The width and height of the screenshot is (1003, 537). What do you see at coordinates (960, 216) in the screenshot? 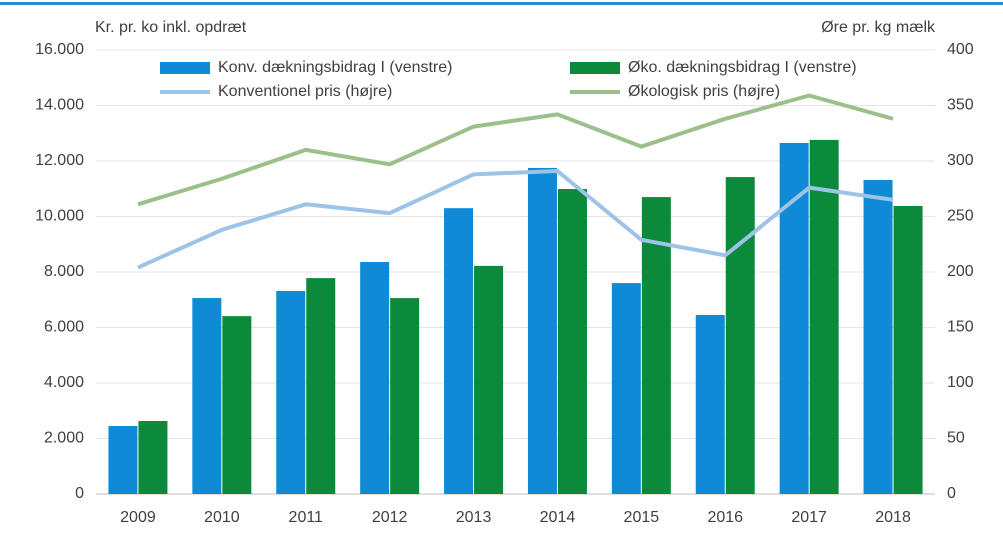
I see `y2-tick-label: 250` at bounding box center [960, 216].